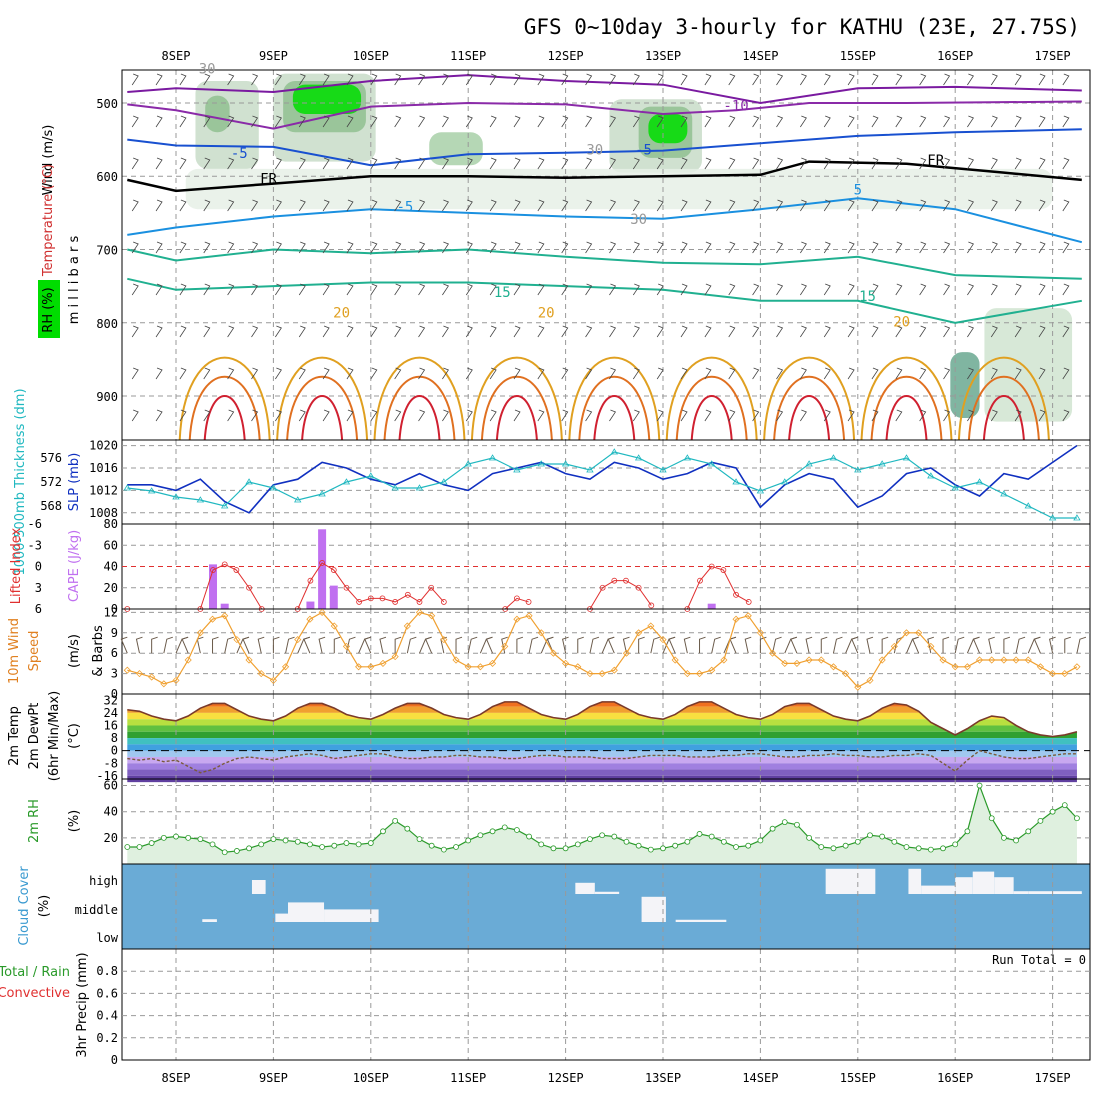 The width and height of the screenshot is (1100, 1100). What do you see at coordinates (74, 821) in the screenshot?
I see `rh2m-unit-label: (%)` at bounding box center [74, 821].